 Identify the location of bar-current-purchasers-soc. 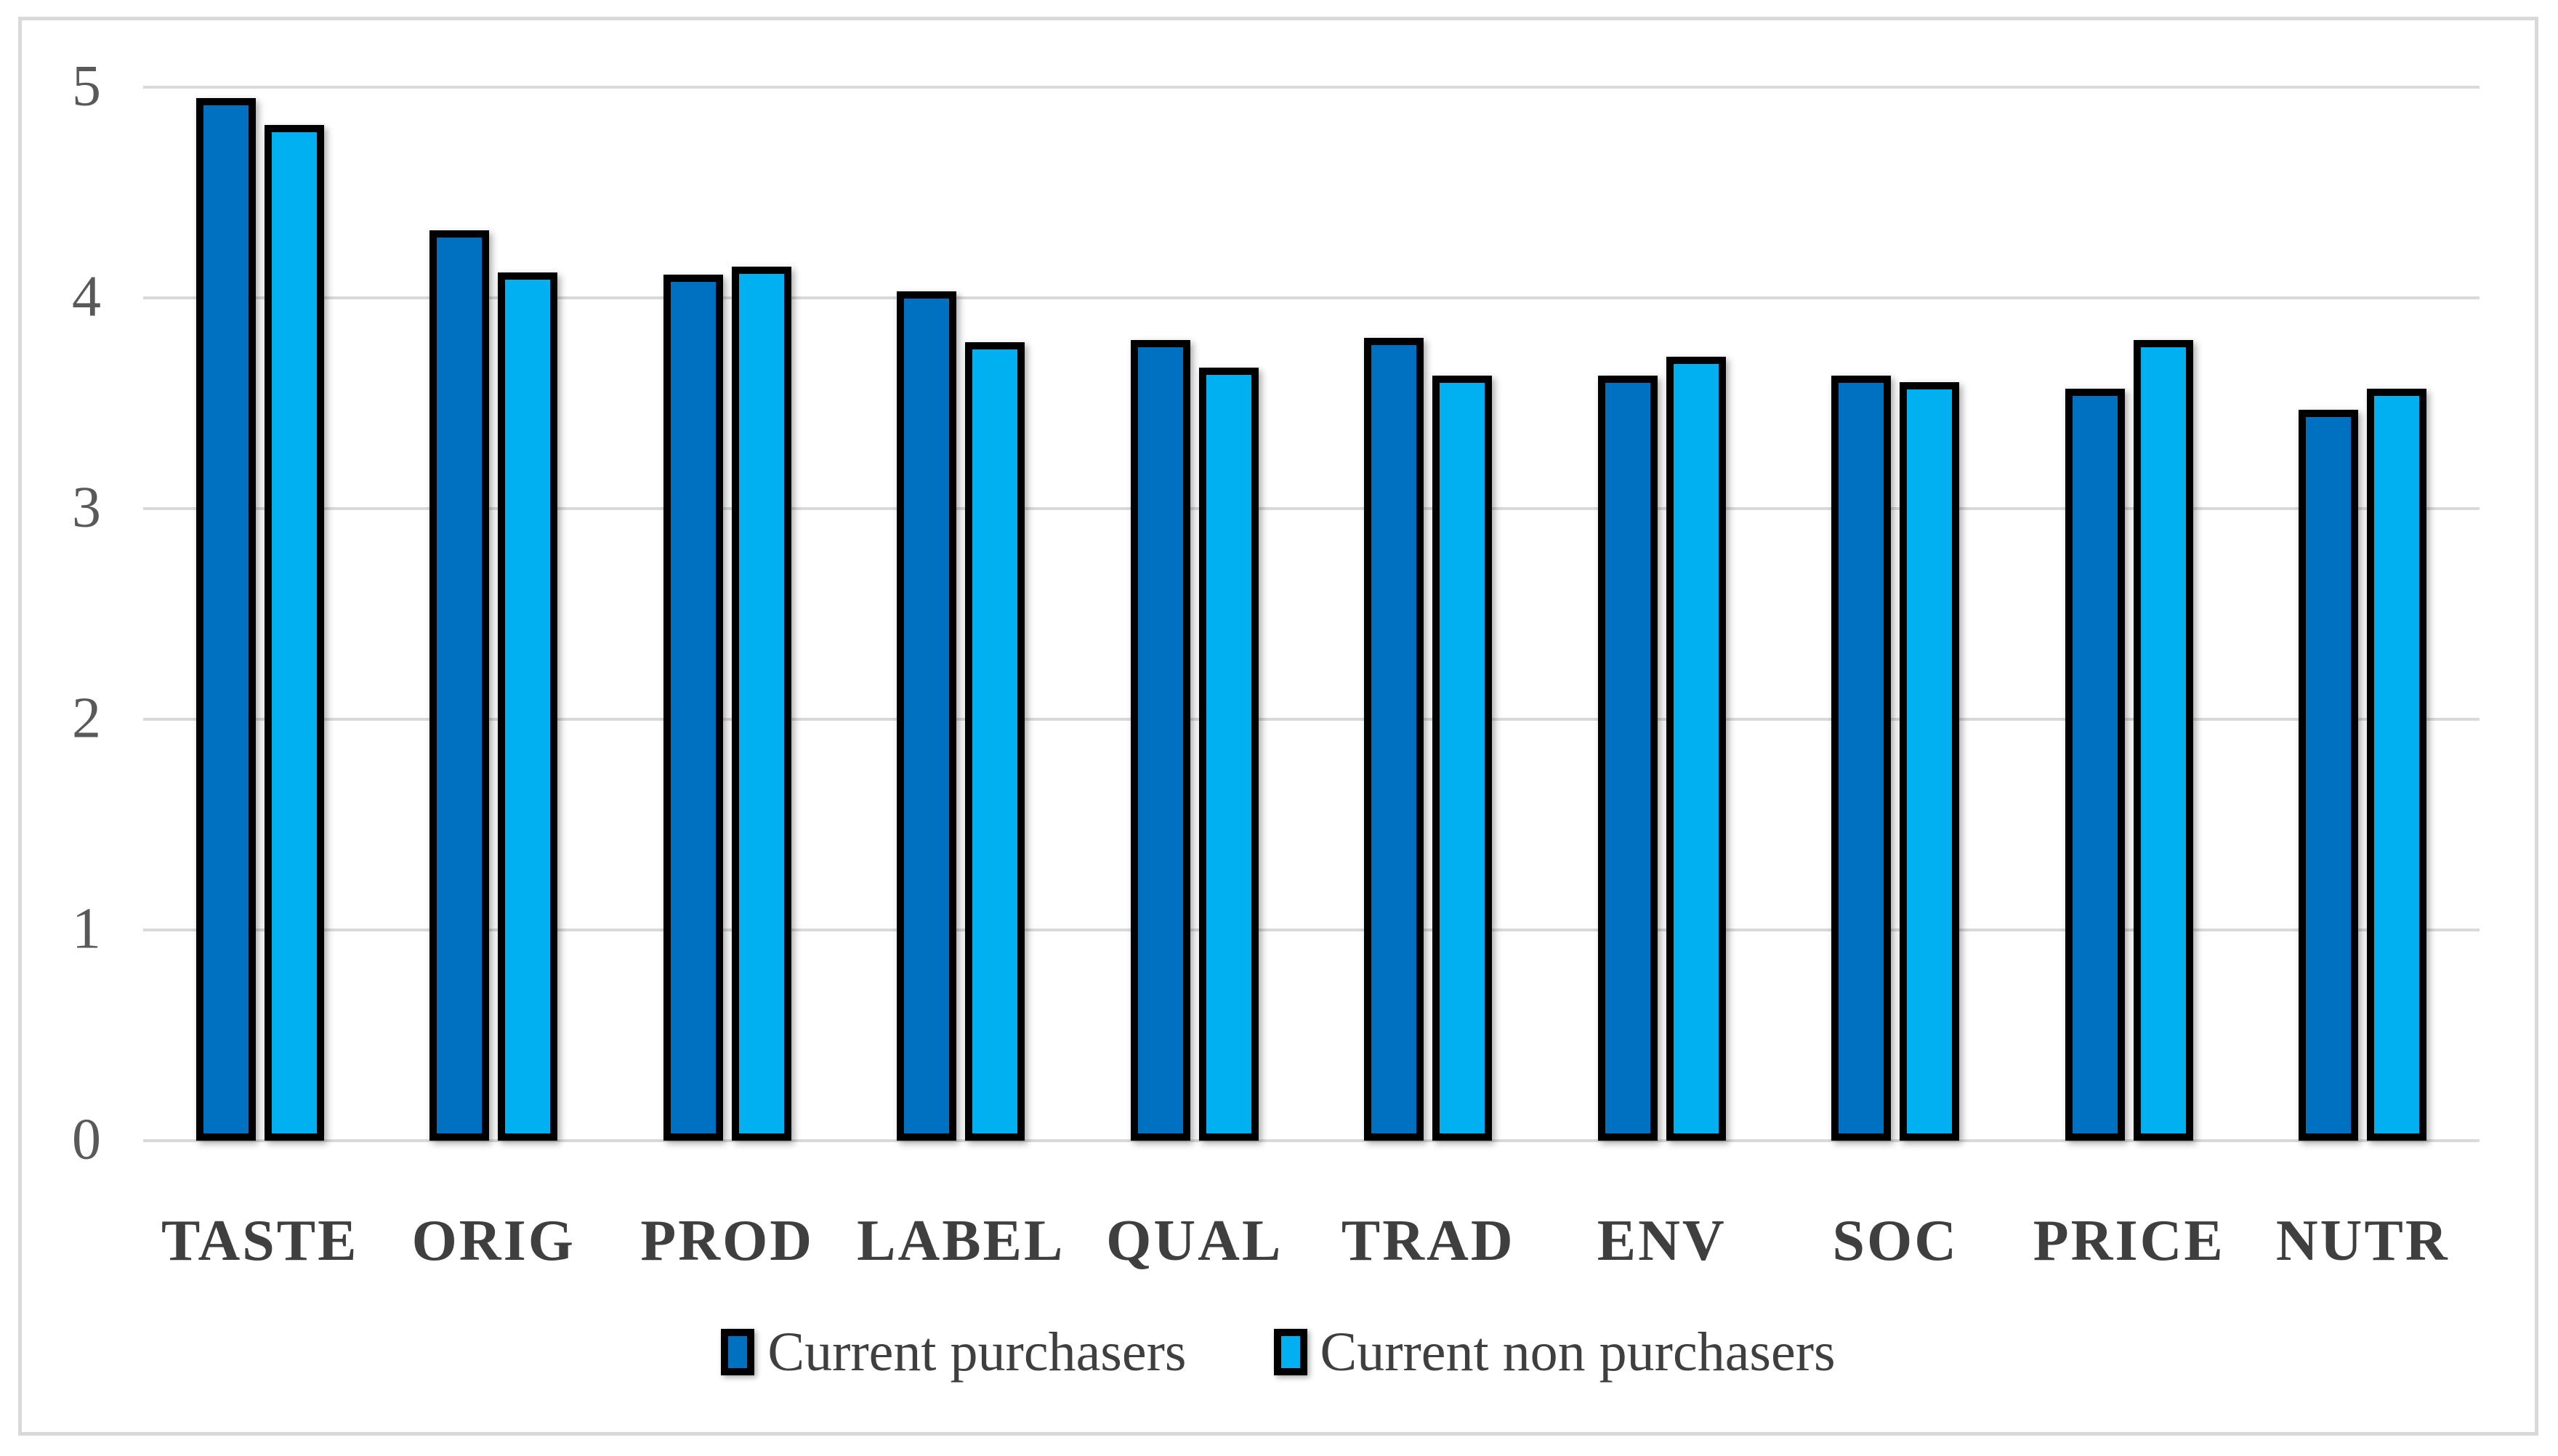
(1861, 758).